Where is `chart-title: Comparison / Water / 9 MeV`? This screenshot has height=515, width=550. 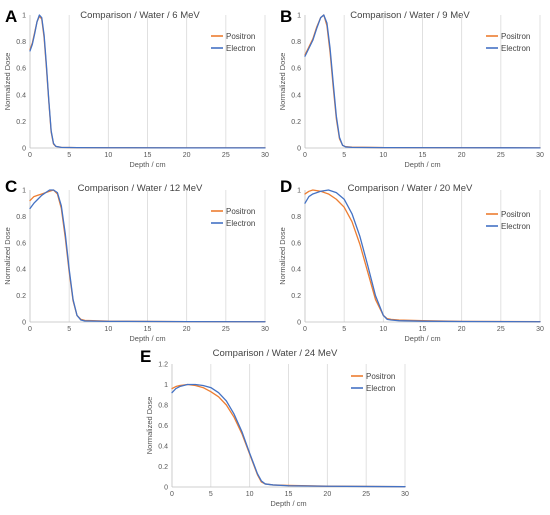
chart-title: Comparison / Water / 9 MeV is located at coordinates (410, 15).